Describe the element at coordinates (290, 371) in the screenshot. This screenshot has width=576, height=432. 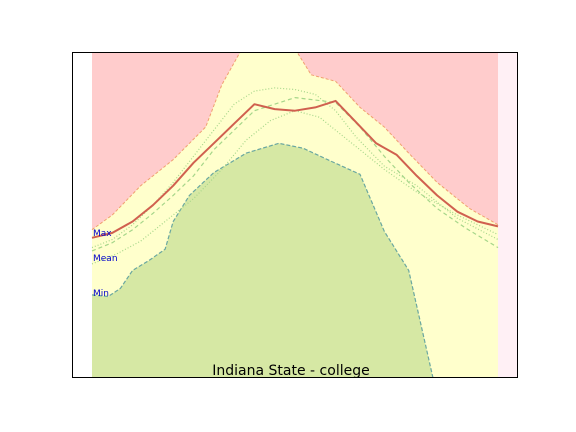
I see `chart-title: Indiana State - college` at that location.